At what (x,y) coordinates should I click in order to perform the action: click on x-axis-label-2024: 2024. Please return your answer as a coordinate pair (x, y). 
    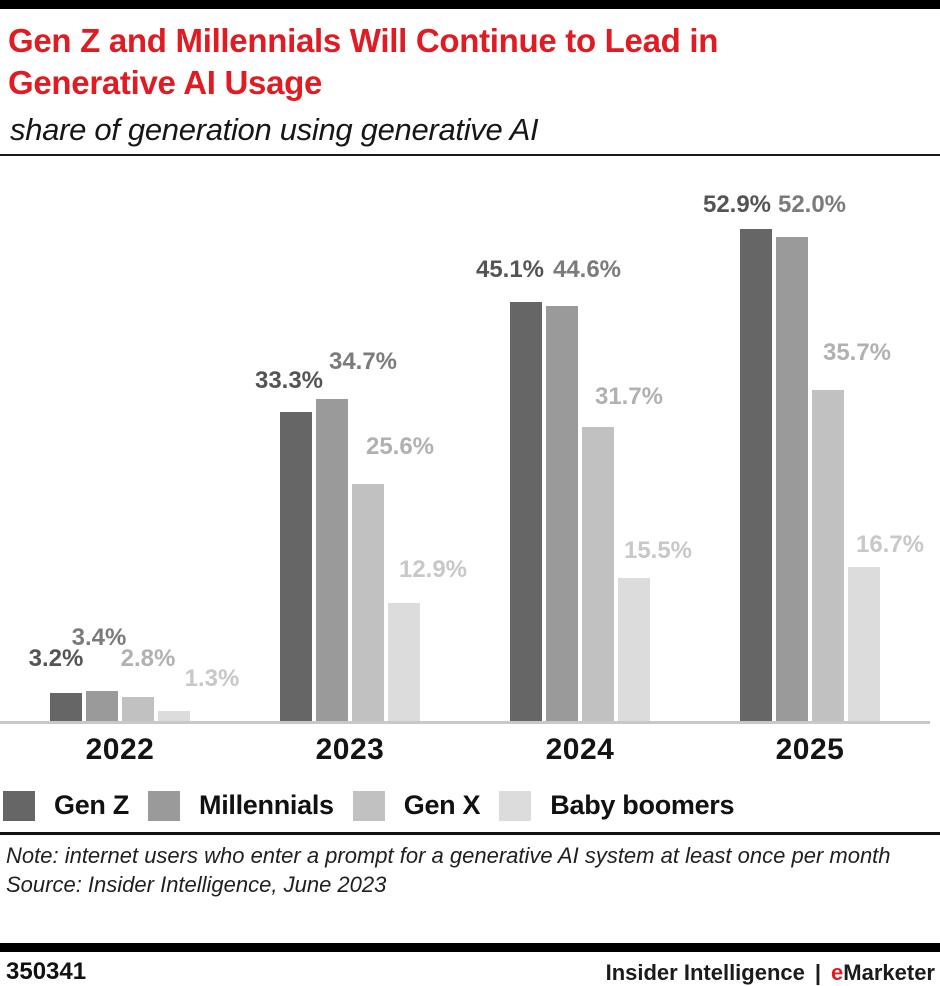
    Looking at the image, I should click on (580, 749).